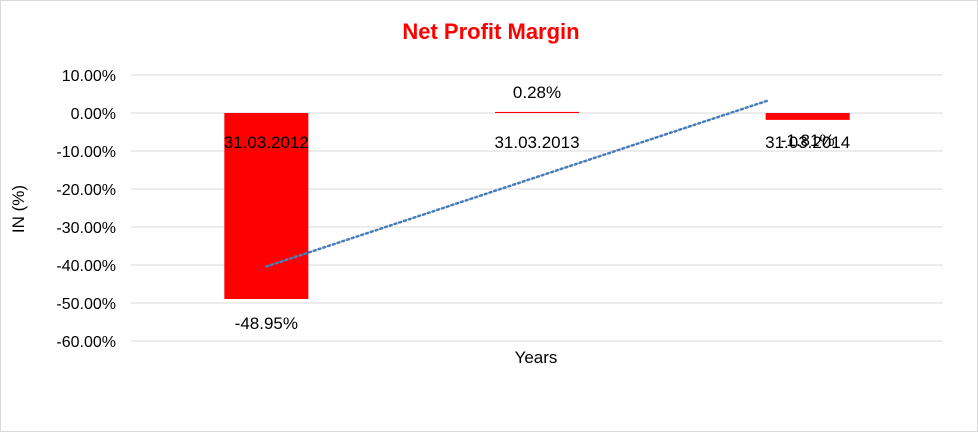 This screenshot has height=432, width=978. I want to click on y-tick-label: -20.00%, so click(86, 190).